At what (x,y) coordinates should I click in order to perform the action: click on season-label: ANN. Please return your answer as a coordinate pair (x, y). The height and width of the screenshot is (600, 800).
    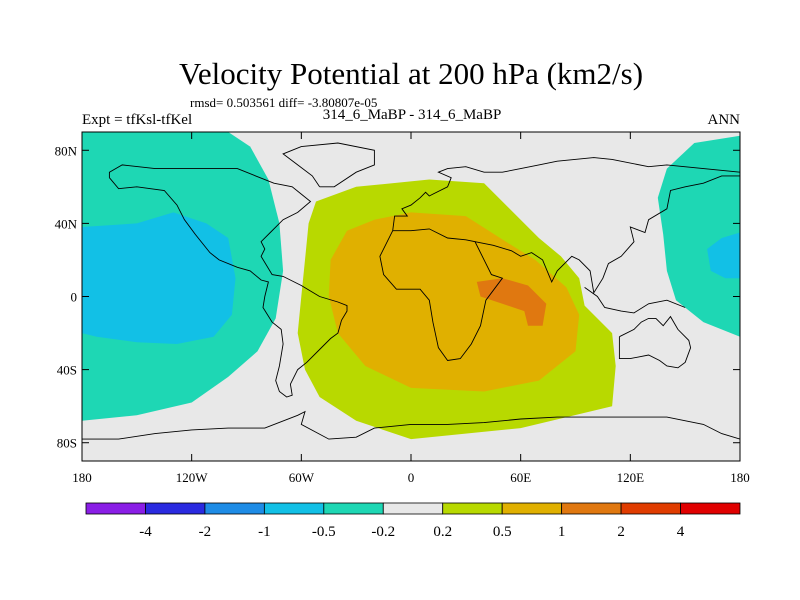
    Looking at the image, I should click on (724, 120).